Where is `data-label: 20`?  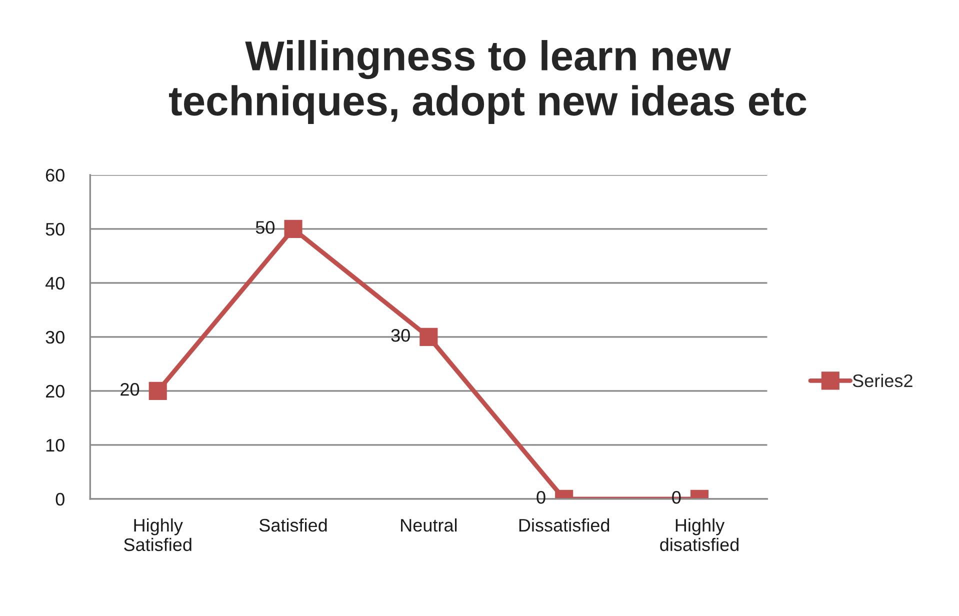
data-label: 20 is located at coordinates (130, 389).